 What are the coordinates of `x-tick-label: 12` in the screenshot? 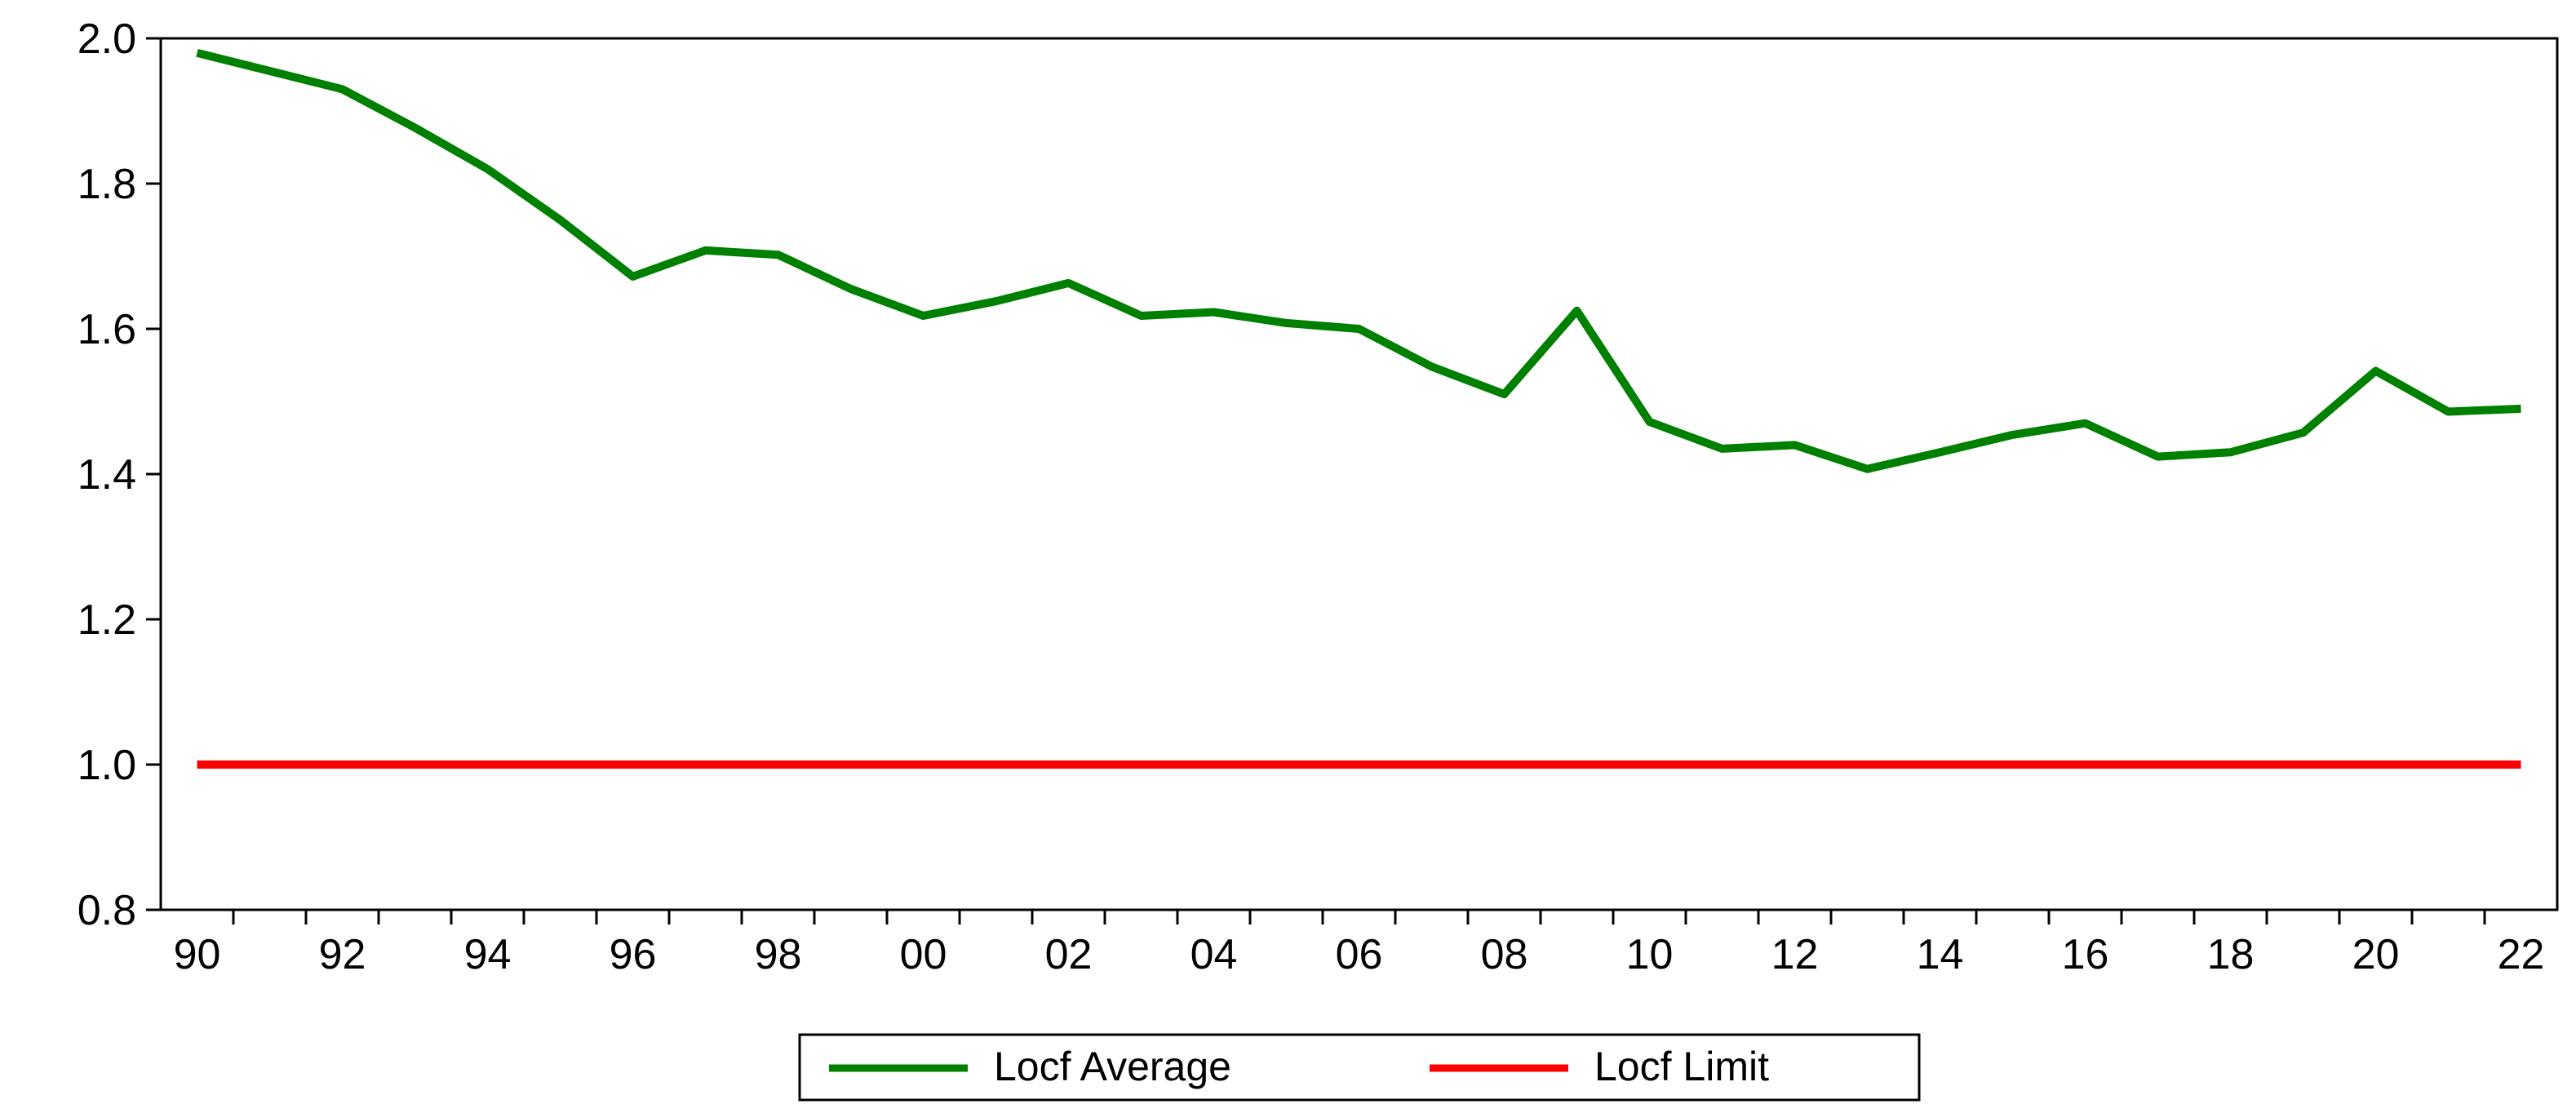 It's located at (1795, 955).